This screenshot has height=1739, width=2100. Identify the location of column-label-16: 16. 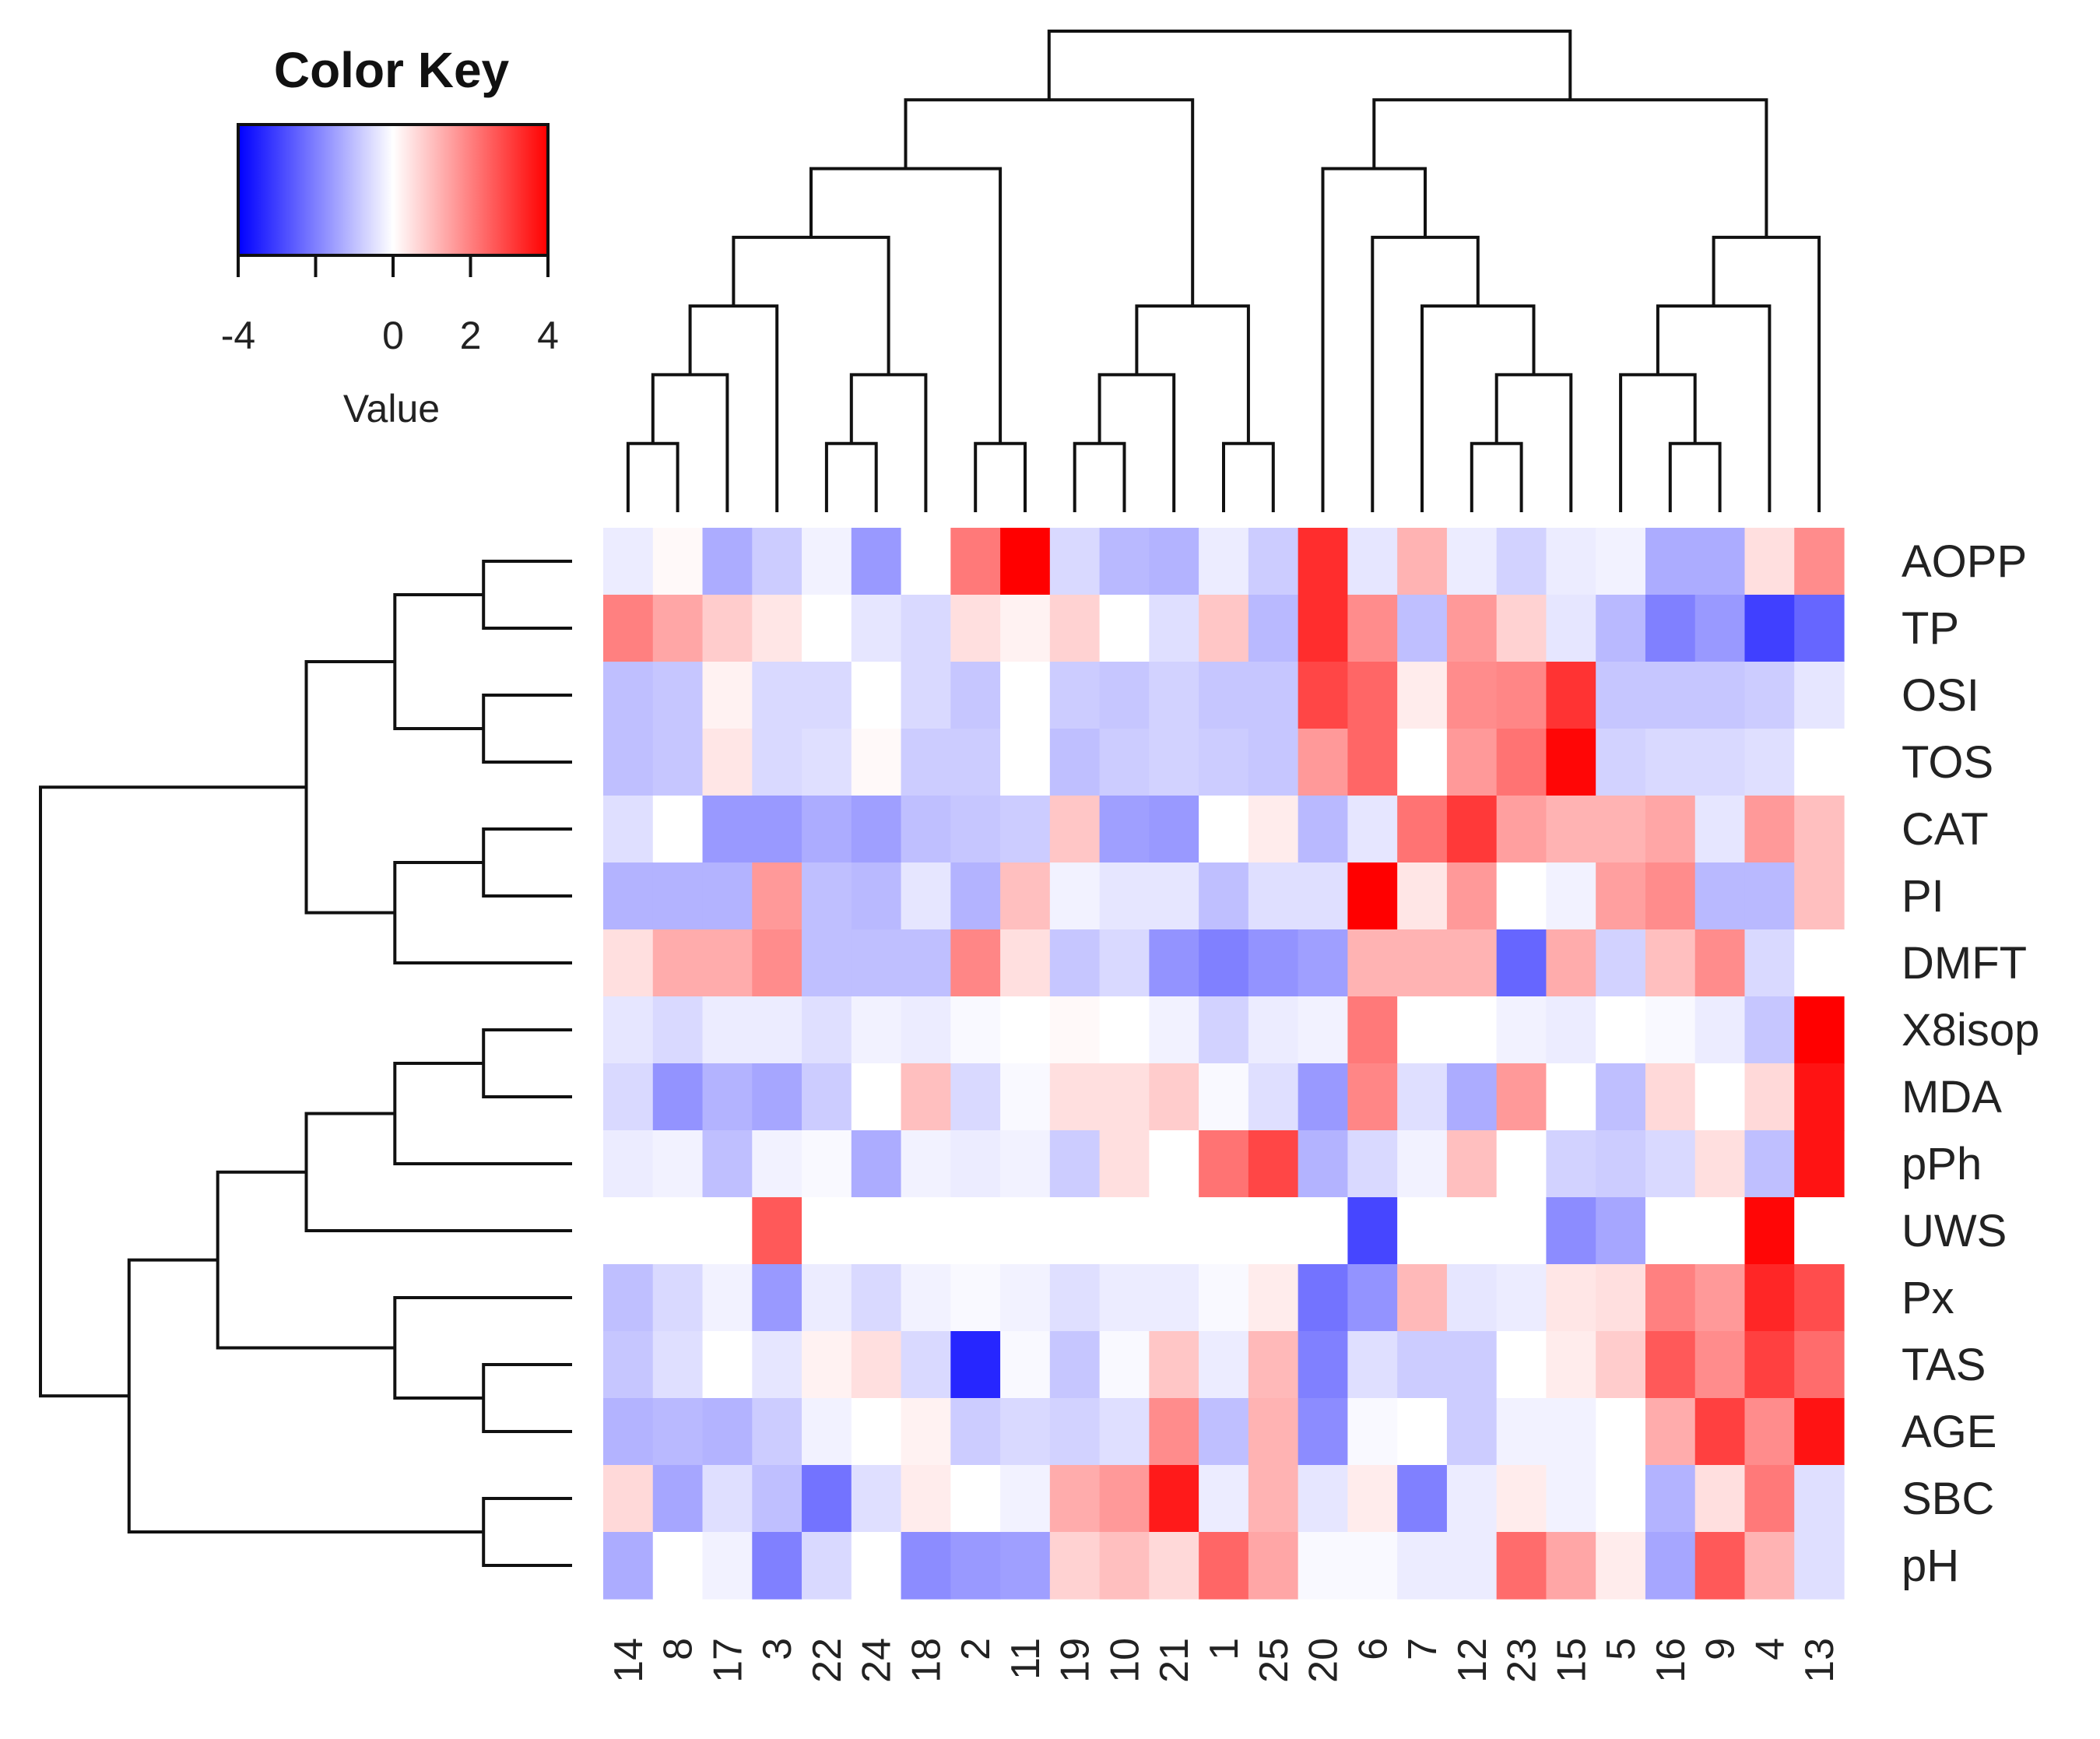
(1671, 1660).